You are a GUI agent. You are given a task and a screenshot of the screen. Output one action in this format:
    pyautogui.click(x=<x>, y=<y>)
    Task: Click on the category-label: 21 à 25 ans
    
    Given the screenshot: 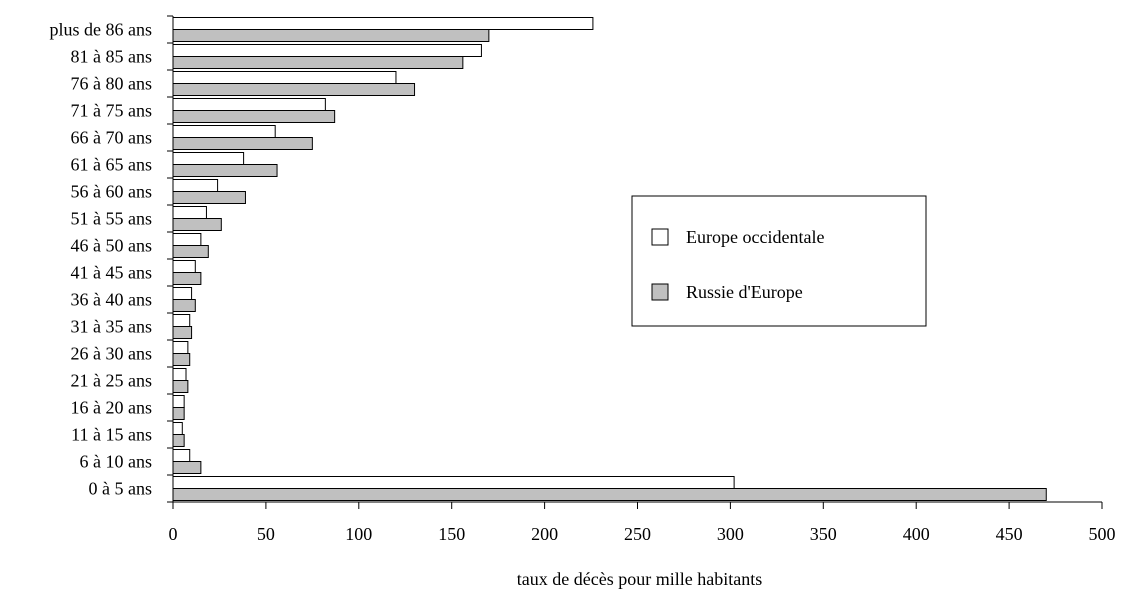 What is the action you would take?
    pyautogui.click(x=111, y=381)
    